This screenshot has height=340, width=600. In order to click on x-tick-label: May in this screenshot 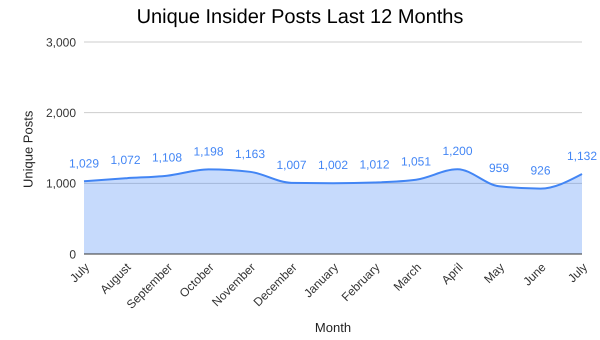, I will do `click(494, 273)`.